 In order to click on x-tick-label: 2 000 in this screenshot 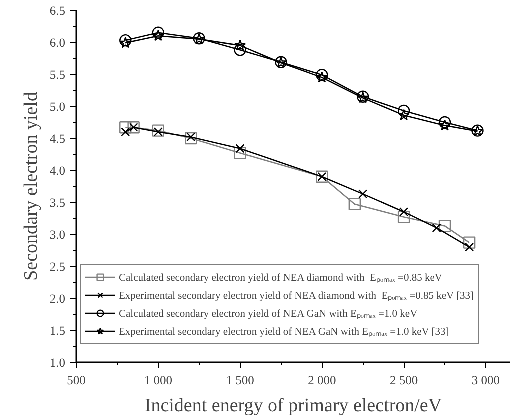, I will do `click(322, 381)`.